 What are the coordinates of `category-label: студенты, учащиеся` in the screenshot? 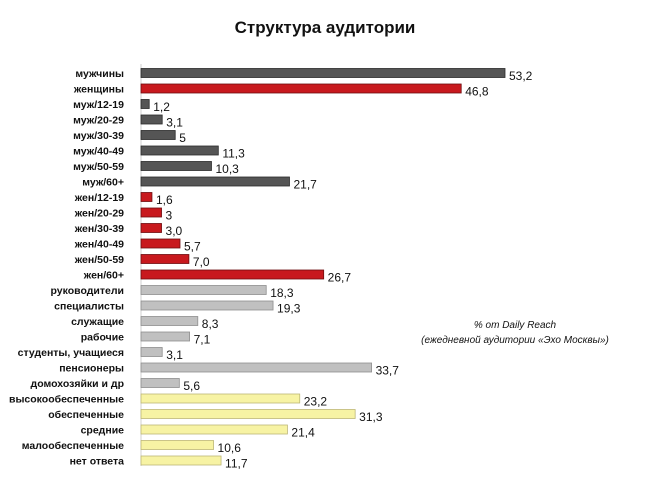 It's located at (71, 353).